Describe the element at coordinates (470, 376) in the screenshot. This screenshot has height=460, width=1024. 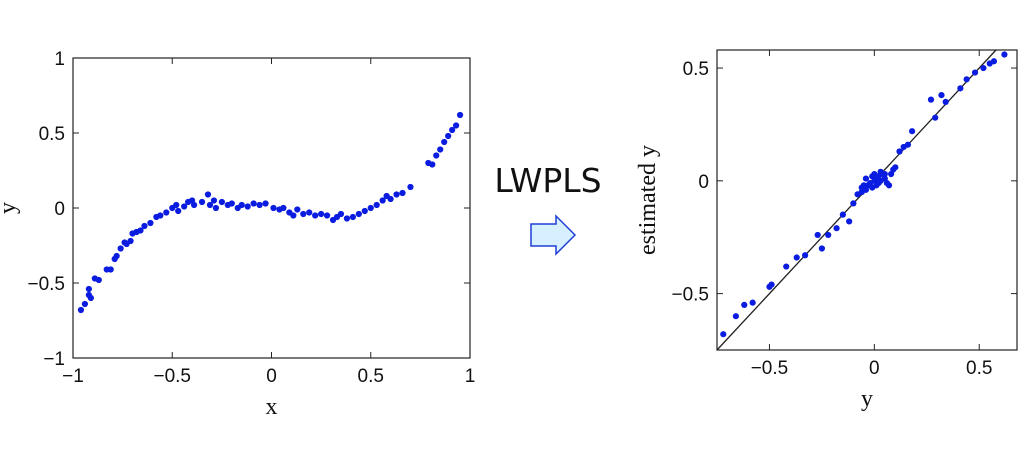
I see `x-tick-label: 1` at that location.